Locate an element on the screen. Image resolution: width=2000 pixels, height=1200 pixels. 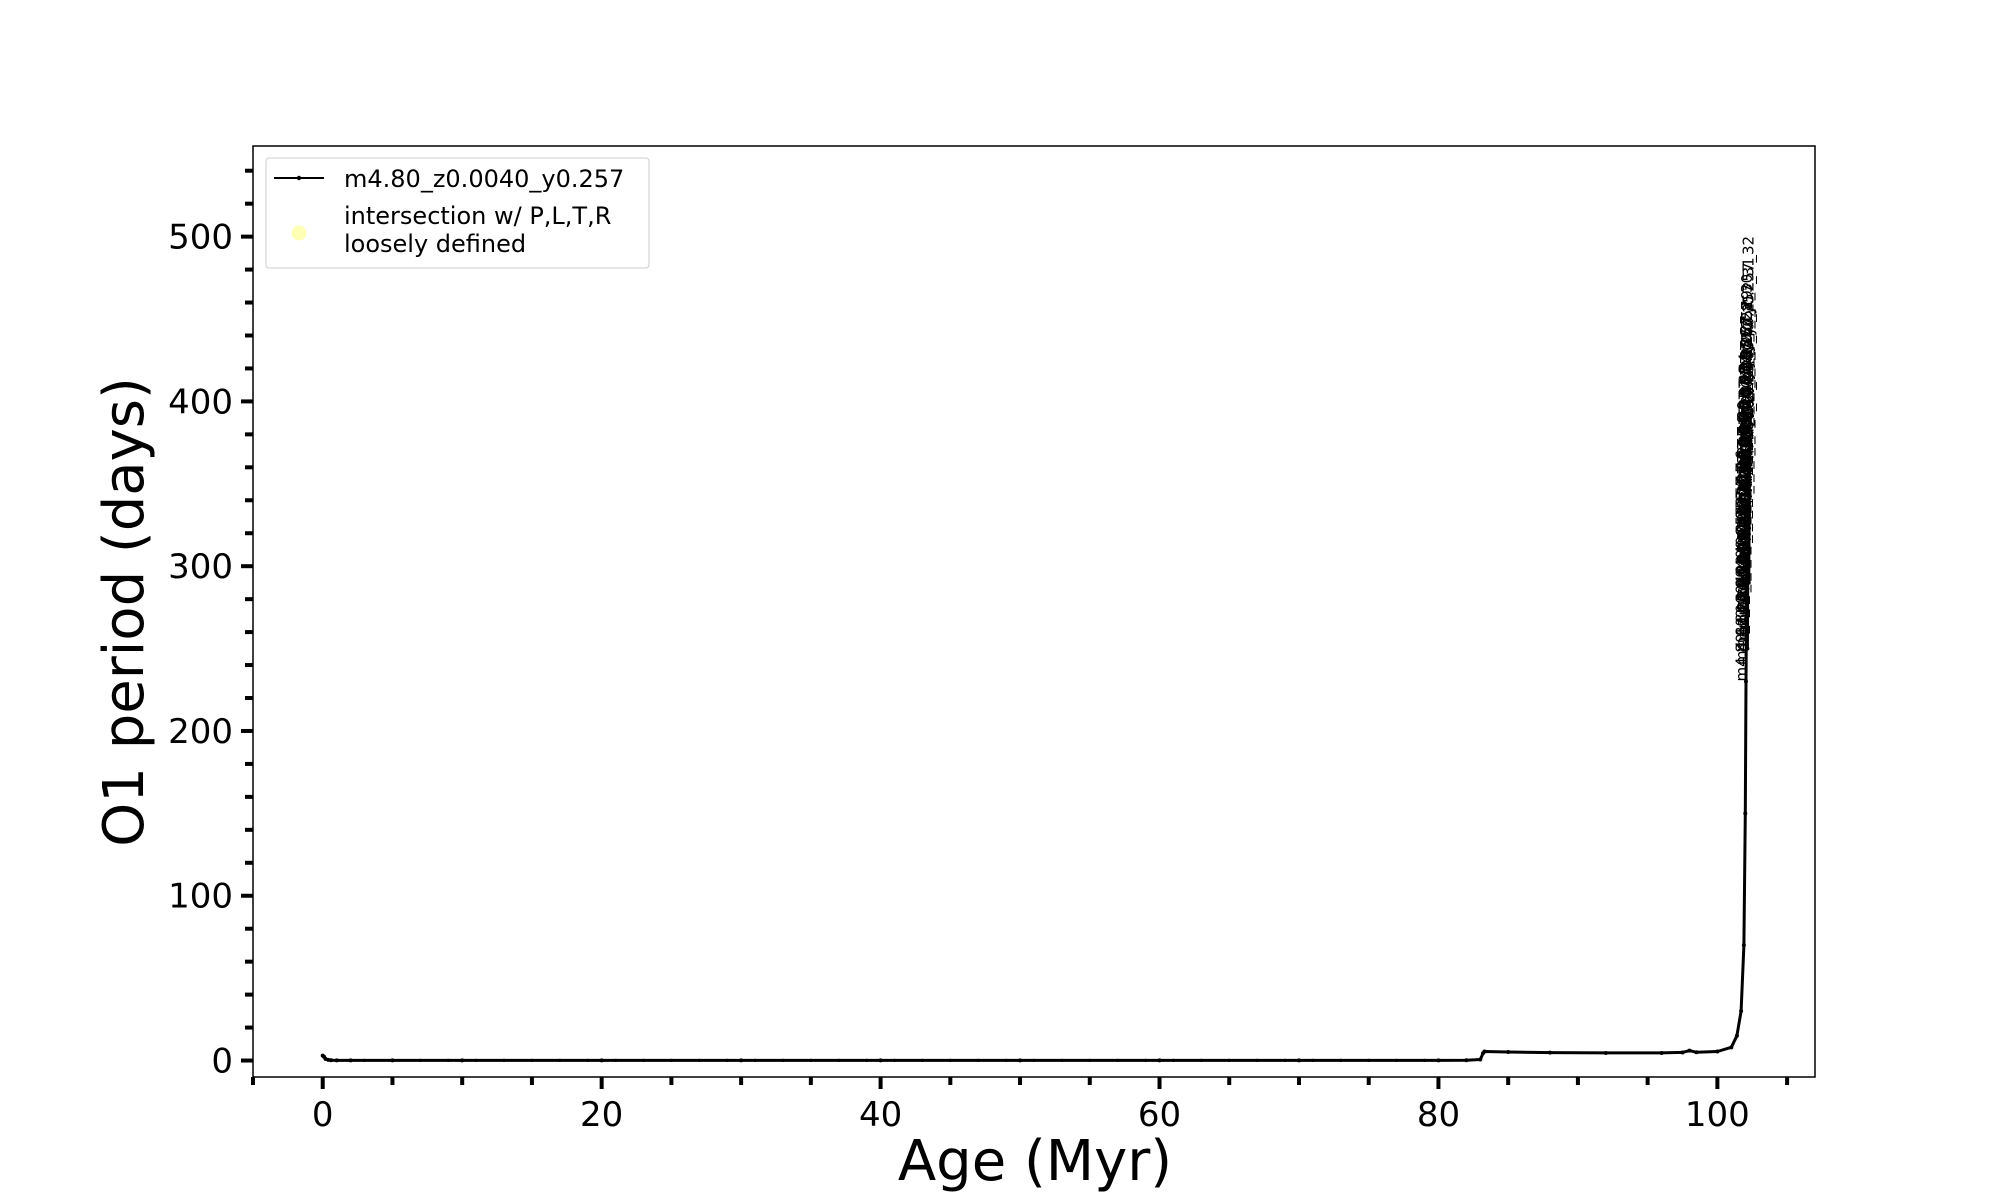
y-axis-ticks is located at coordinates (247, 615).